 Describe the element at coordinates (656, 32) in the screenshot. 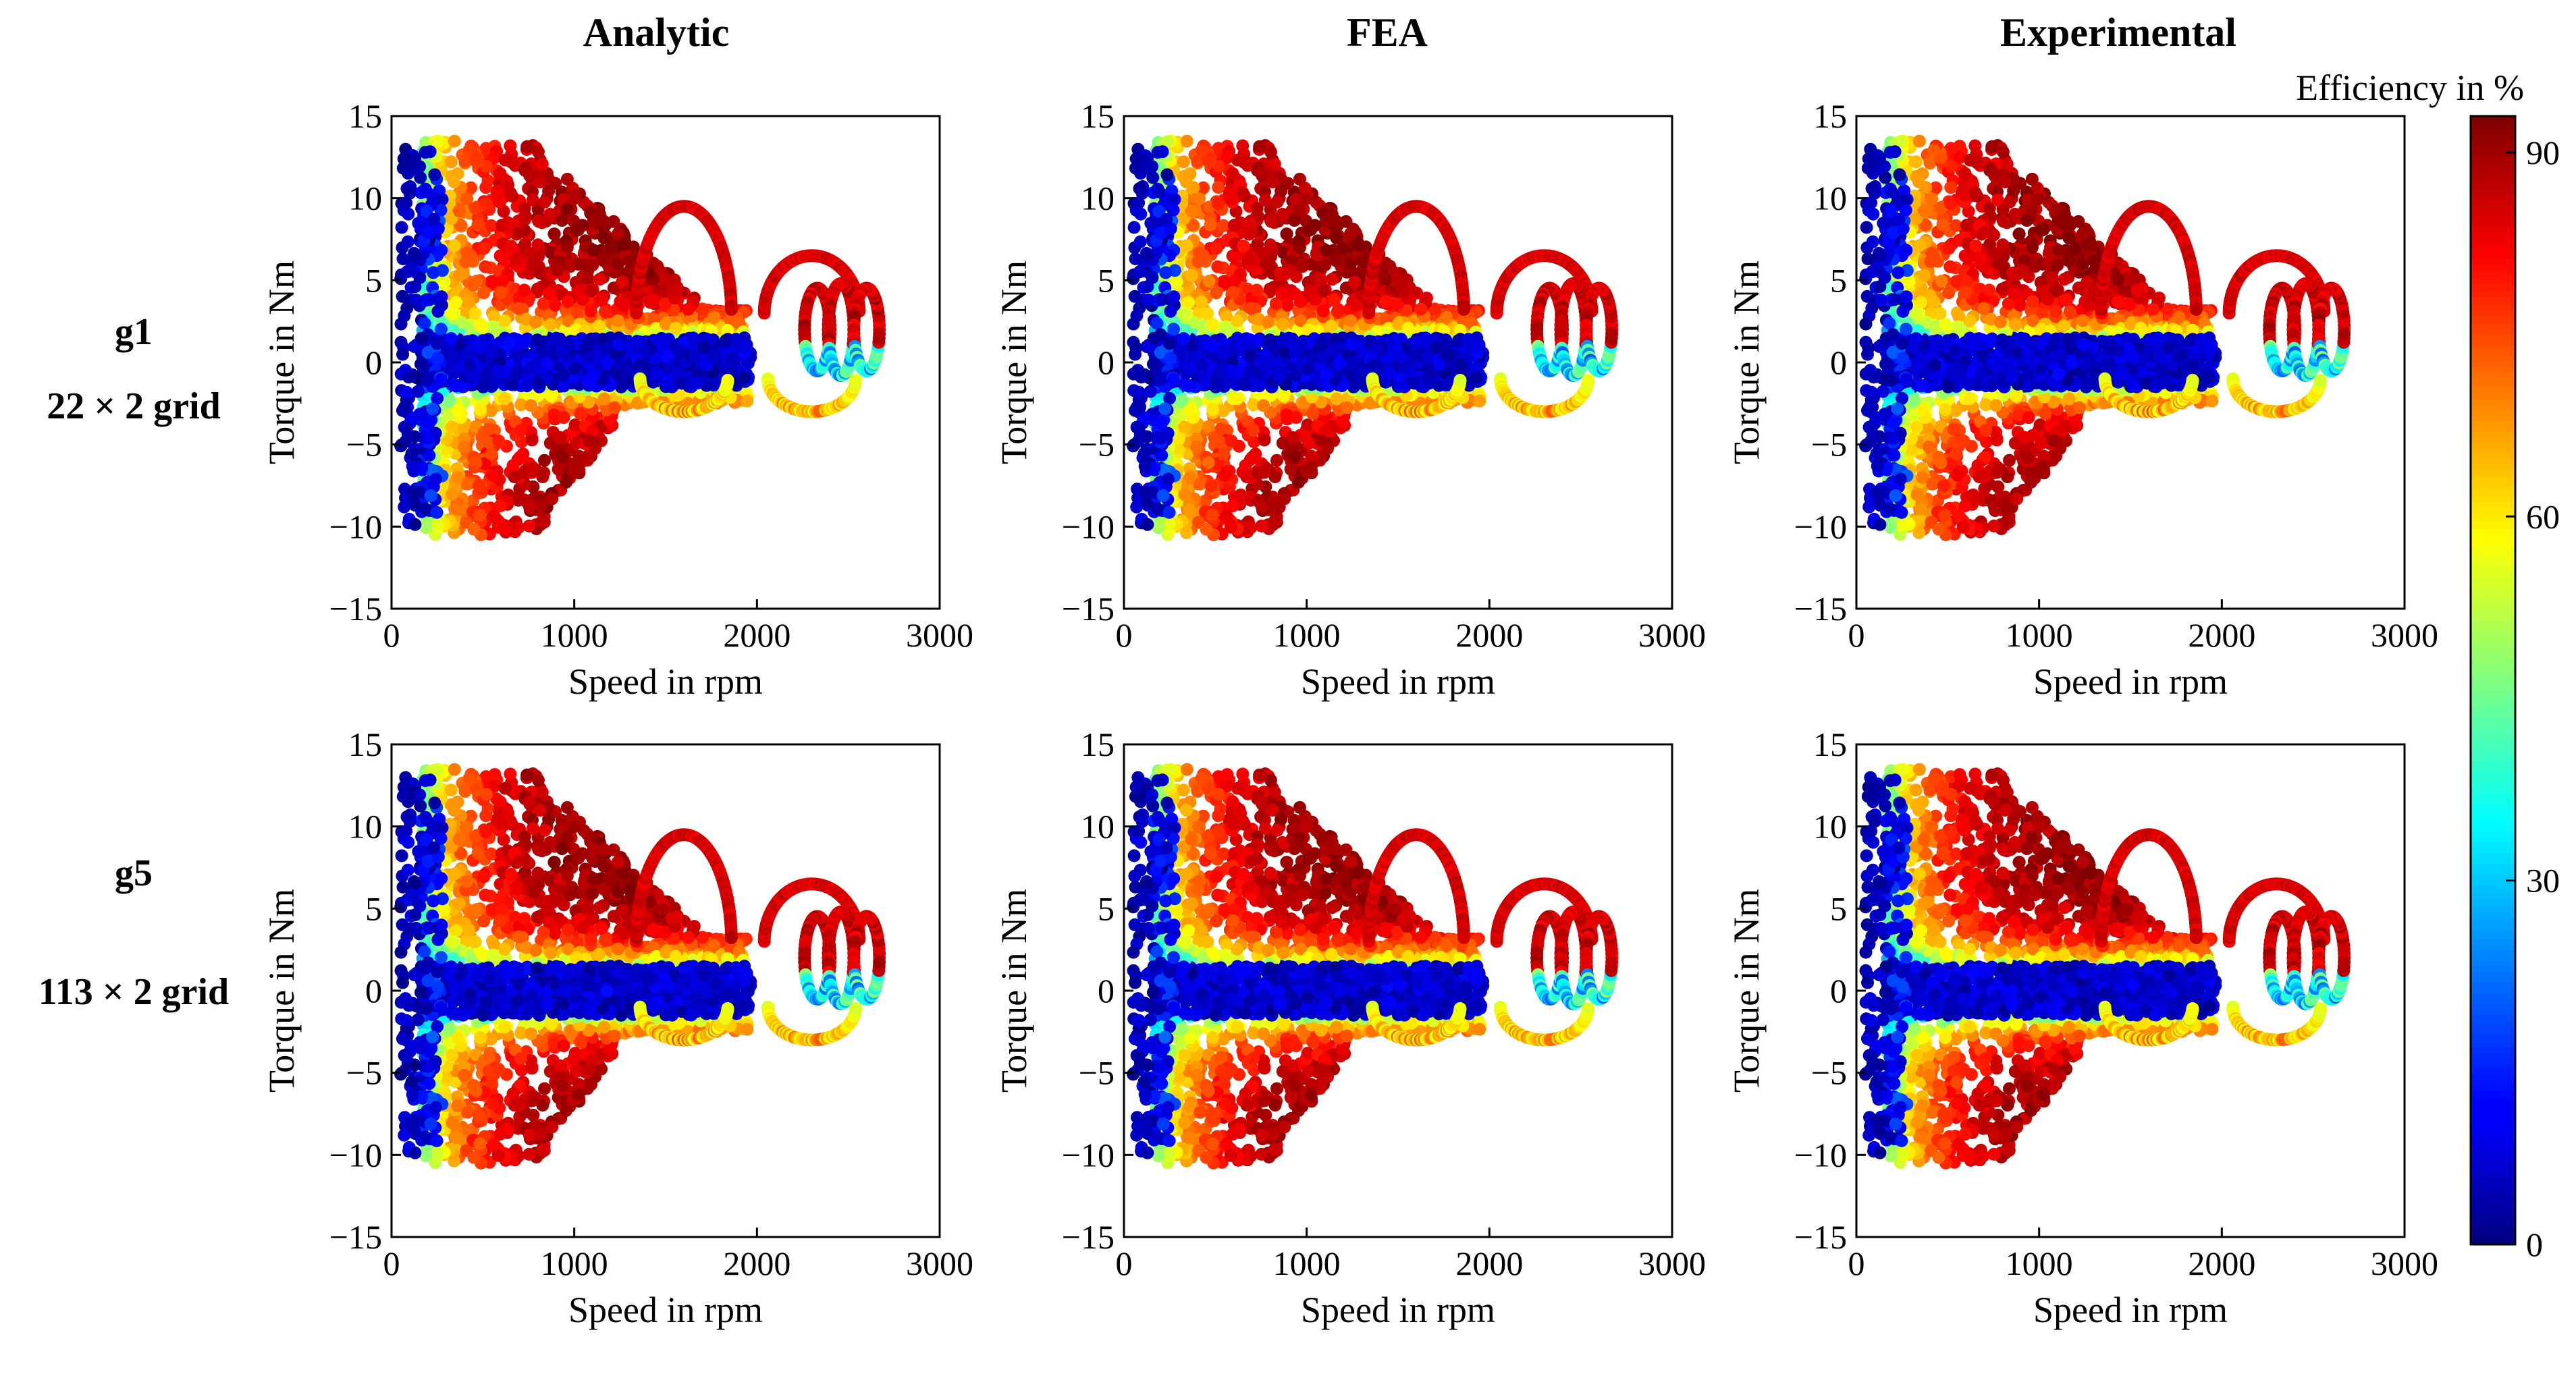

I see `column-title-analytic: Analytic` at that location.